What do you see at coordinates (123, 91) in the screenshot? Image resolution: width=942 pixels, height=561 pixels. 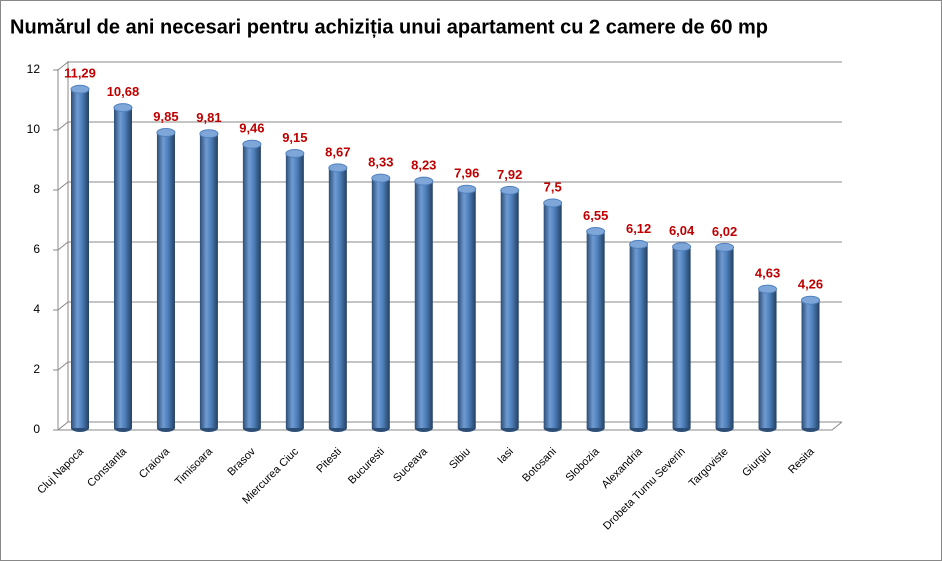 I see `value-label: 10,68` at bounding box center [123, 91].